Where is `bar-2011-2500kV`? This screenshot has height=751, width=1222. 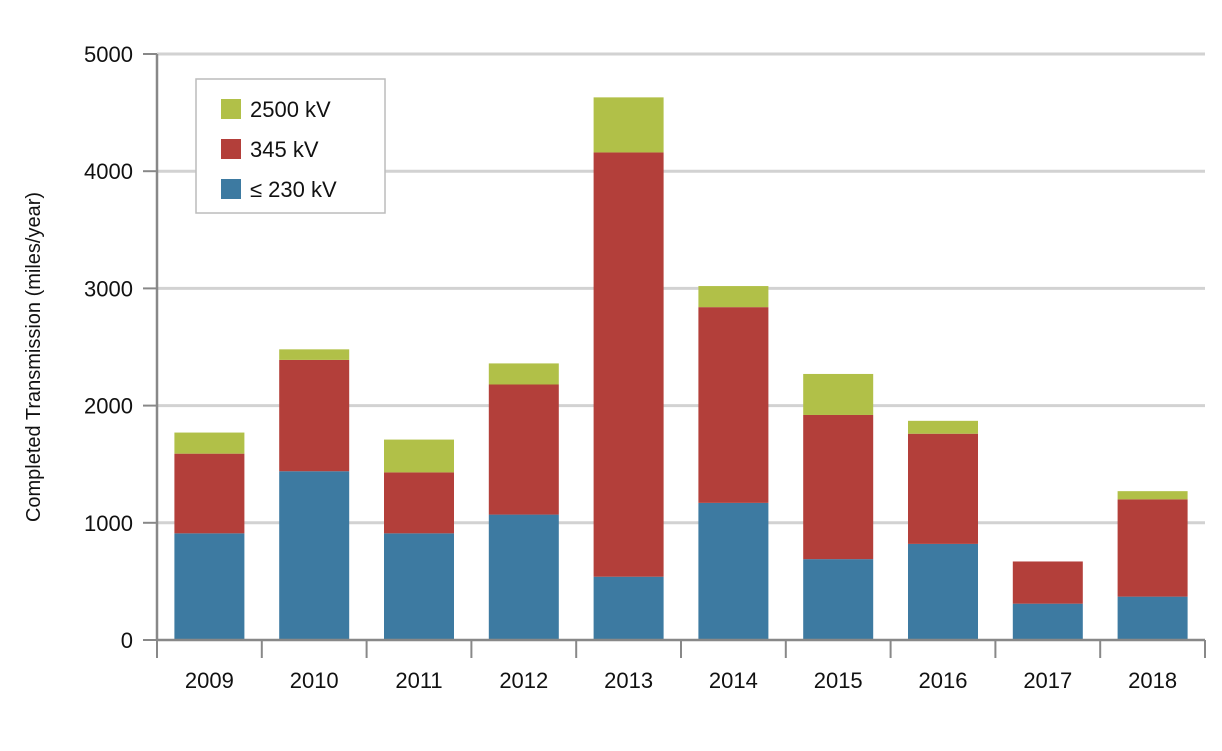
bar-2011-2500kV is located at coordinates (419, 456).